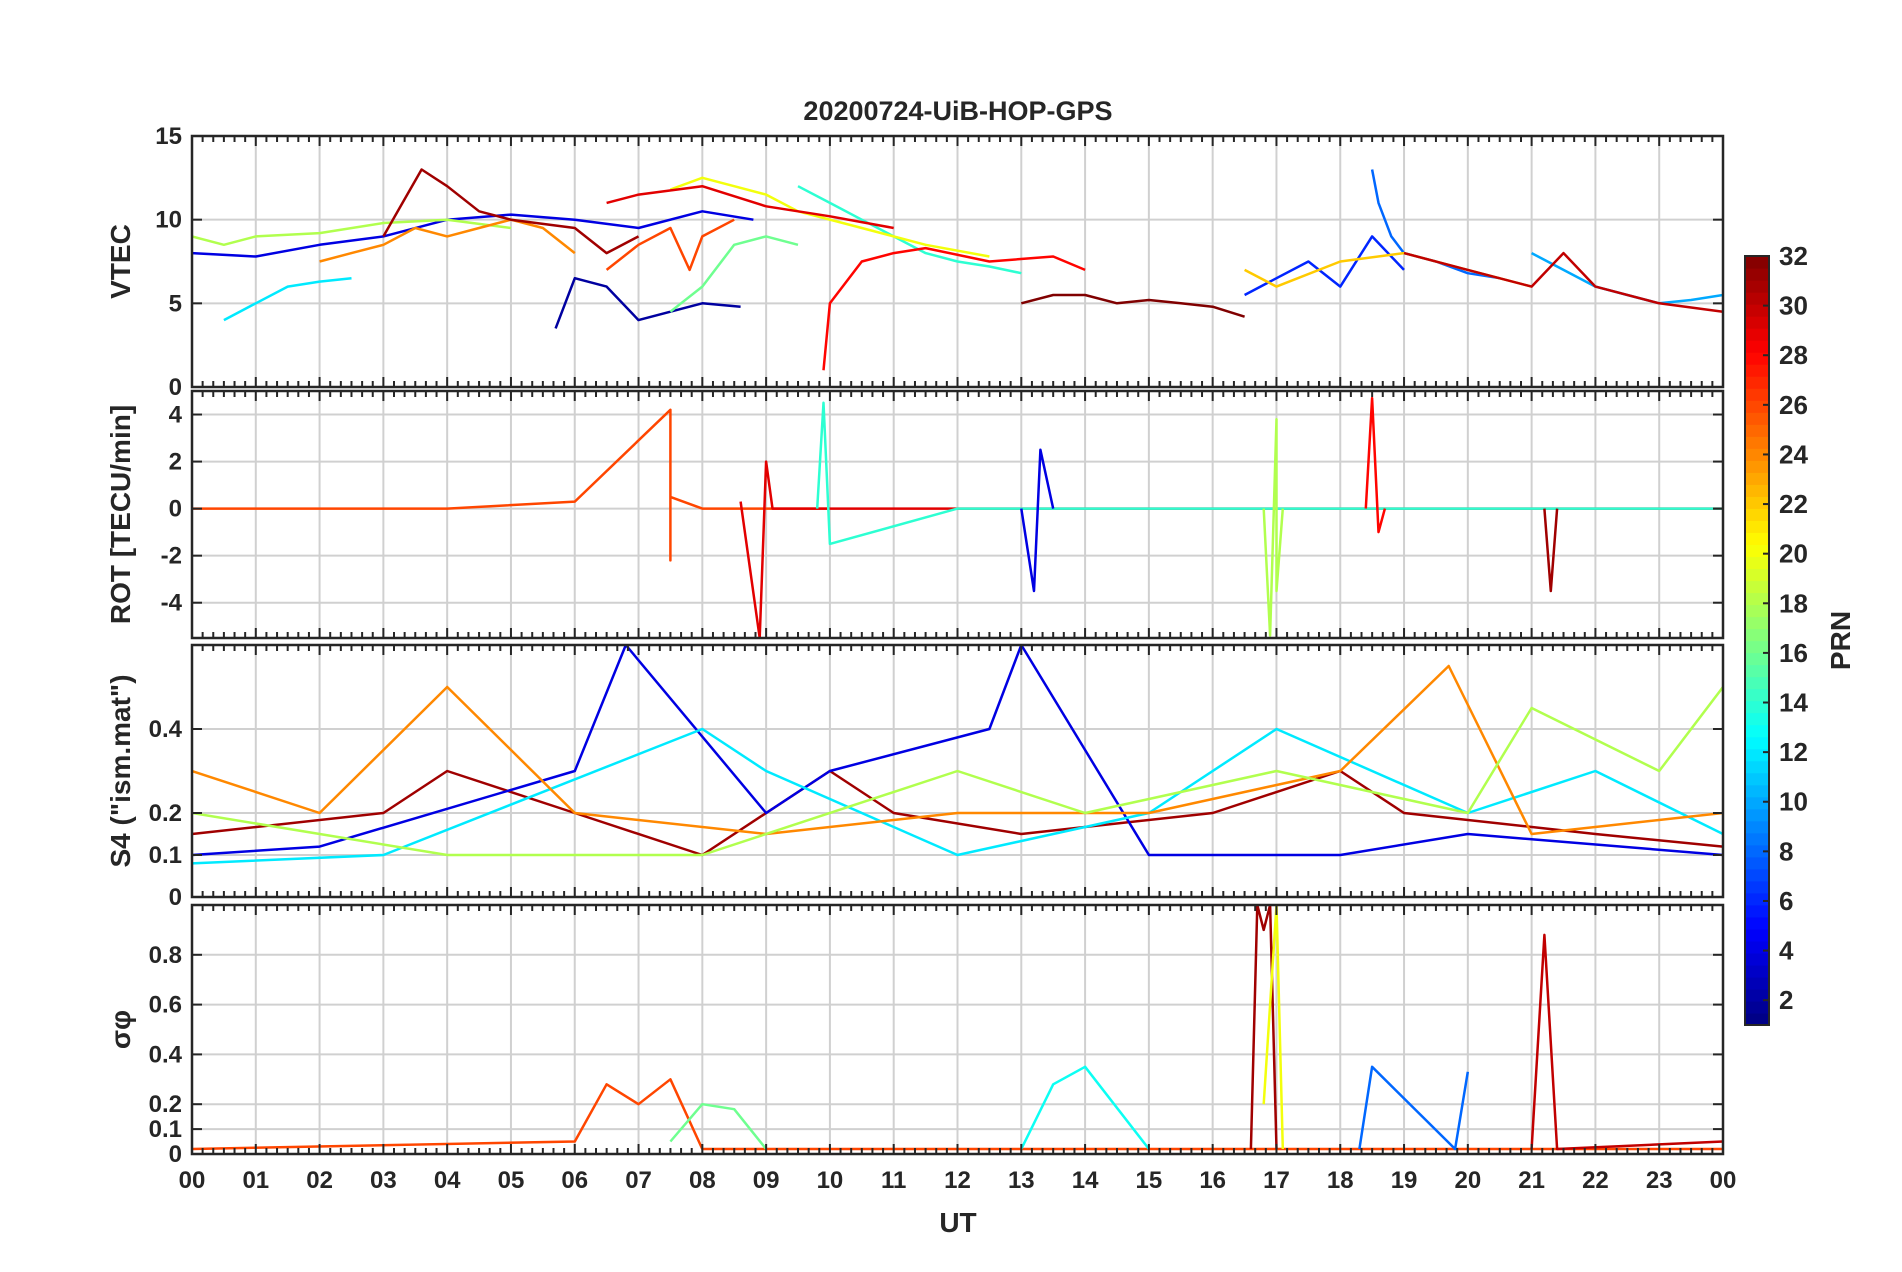 This screenshot has width=1902, height=1272. I want to click on colorbar-tick-label: 12, so click(1793, 752).